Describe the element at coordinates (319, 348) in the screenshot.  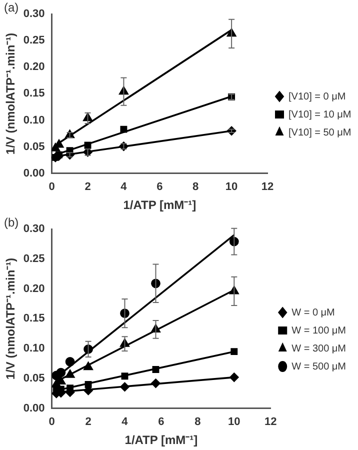
I see `legend-label: W = 300 μM` at that location.